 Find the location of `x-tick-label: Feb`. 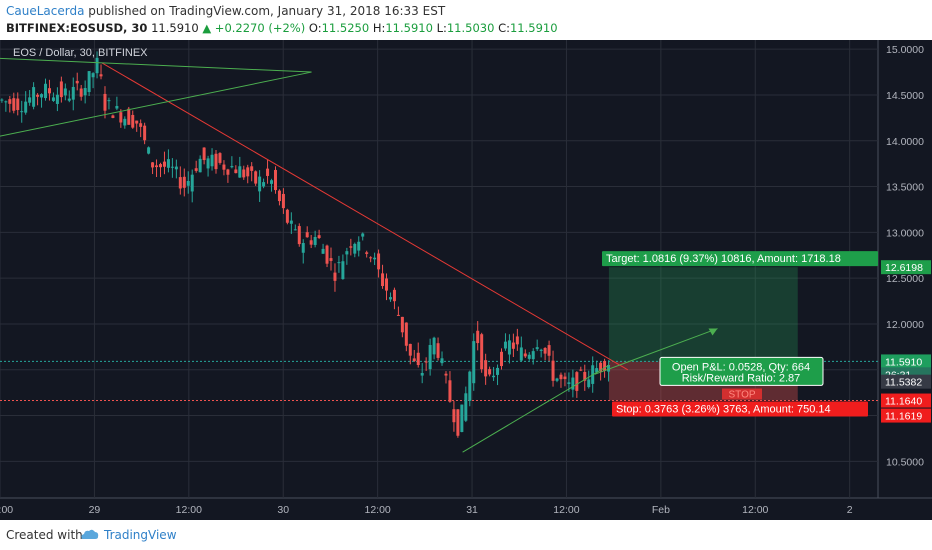

x-tick-label: Feb is located at coordinates (661, 510).